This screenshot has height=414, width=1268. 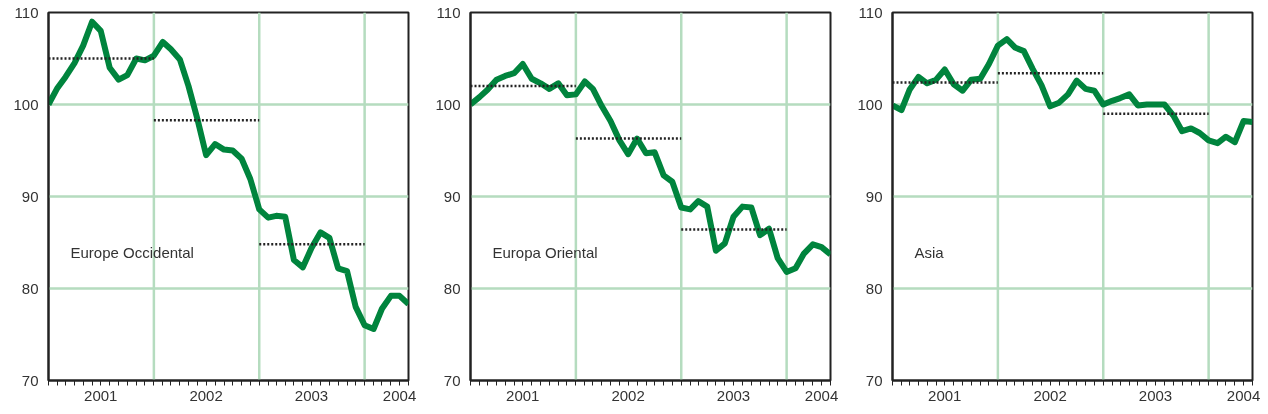 I want to click on annotation: Asia, so click(x=929, y=252).